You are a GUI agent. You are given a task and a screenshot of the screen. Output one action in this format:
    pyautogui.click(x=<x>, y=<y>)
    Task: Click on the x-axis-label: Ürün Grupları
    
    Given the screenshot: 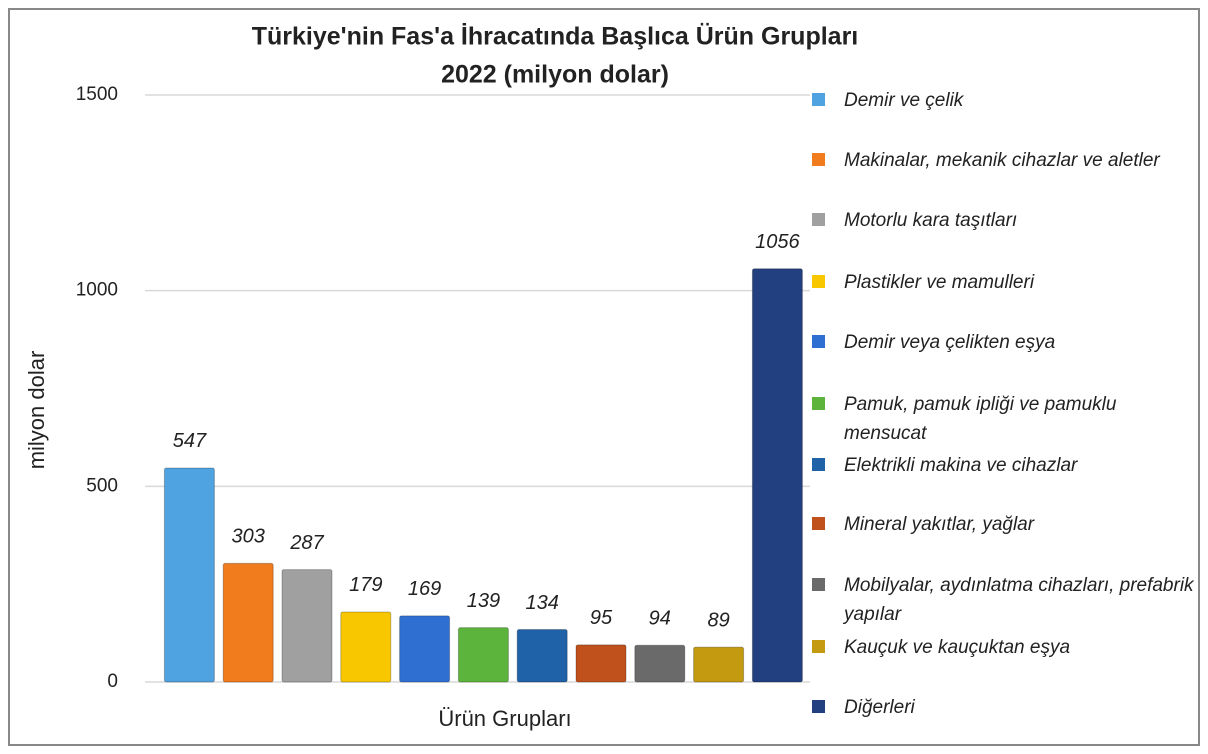 What is the action you would take?
    pyautogui.click(x=504, y=718)
    